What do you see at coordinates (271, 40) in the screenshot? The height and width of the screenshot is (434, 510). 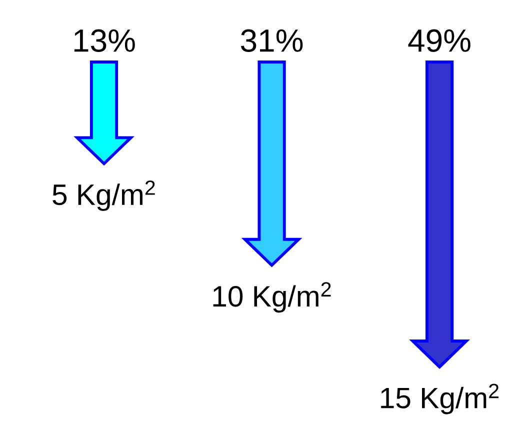 I see `category-label: 31%` at bounding box center [271, 40].